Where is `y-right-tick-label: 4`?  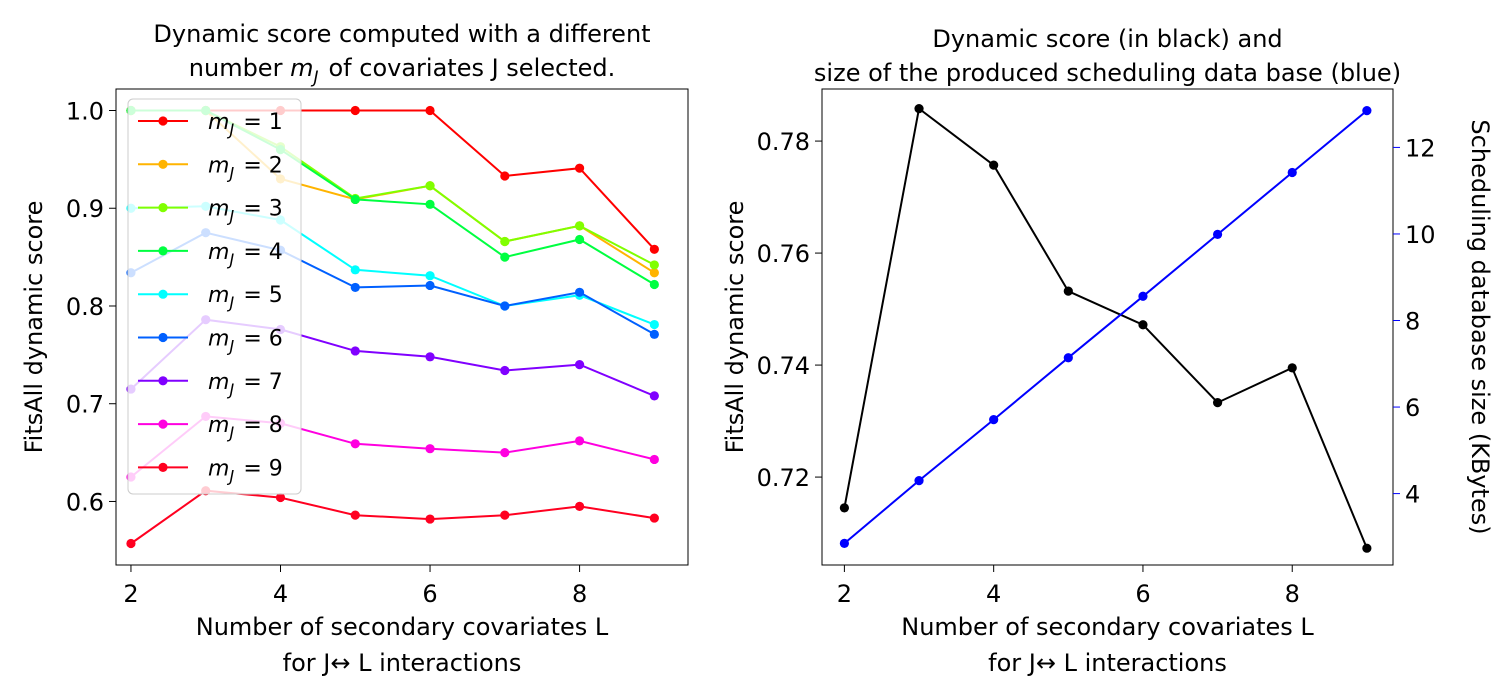 y-right-tick-label: 4 is located at coordinates (1412, 495).